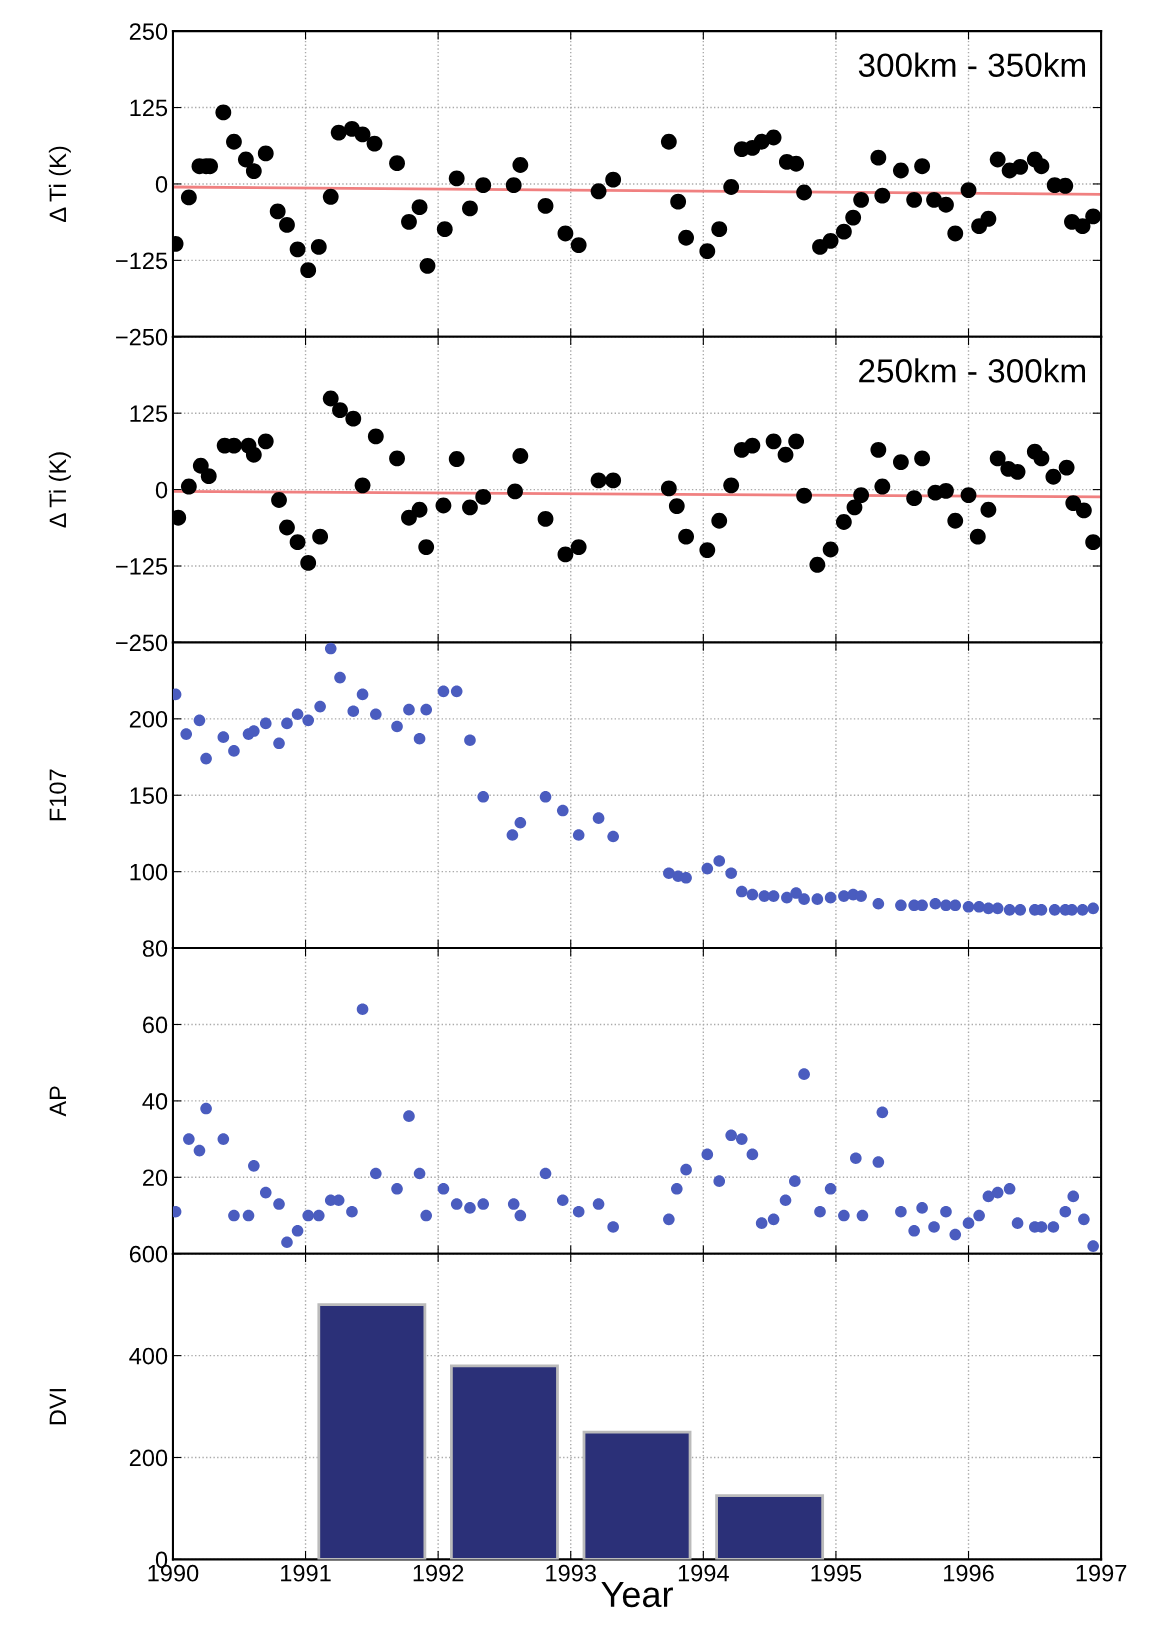 The height and width of the screenshot is (1638, 1153). I want to click on y-axis-title: DVI, so click(57, 1407).